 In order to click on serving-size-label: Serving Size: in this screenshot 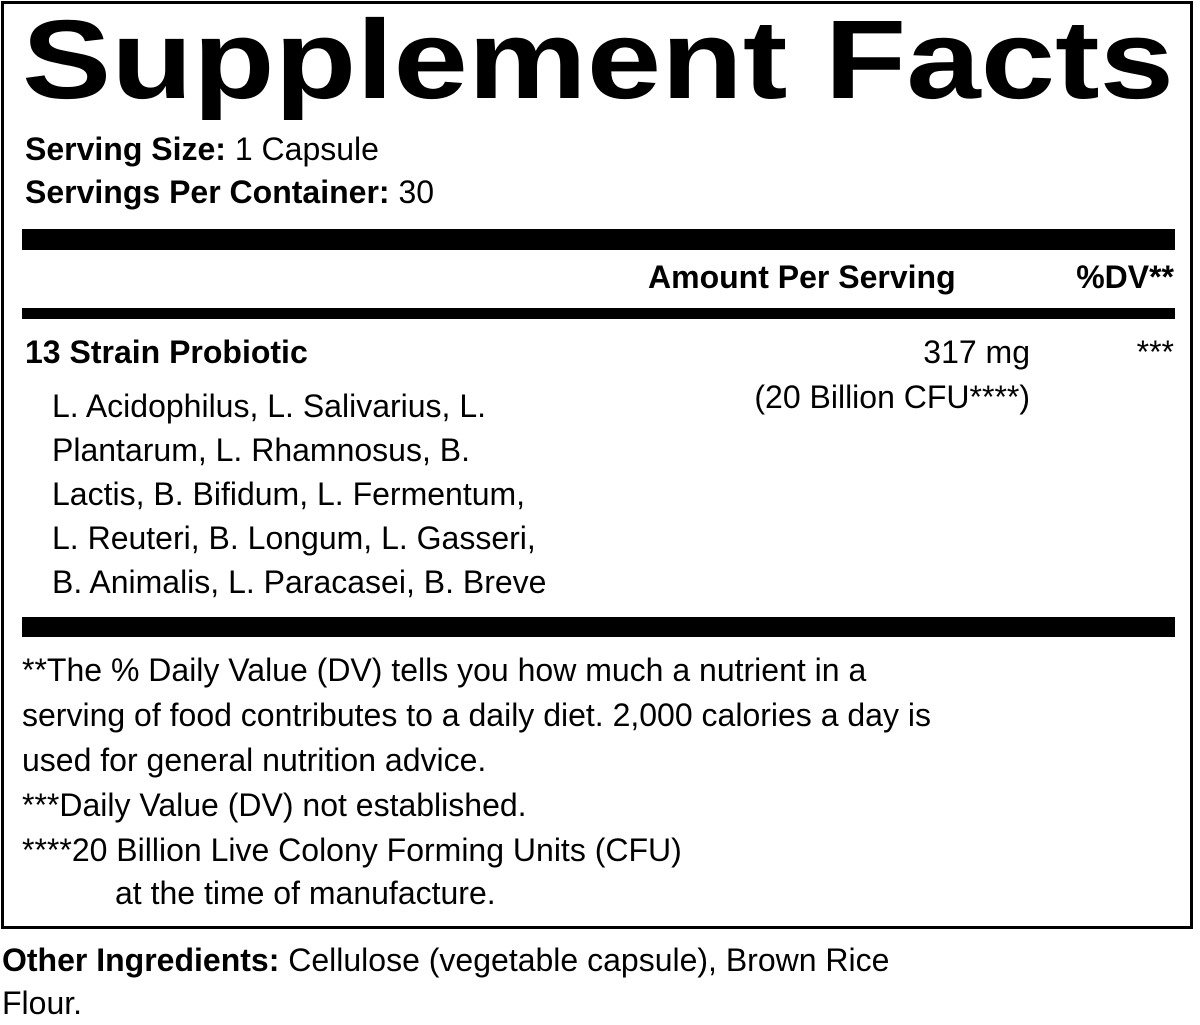, I will do `click(125, 149)`.